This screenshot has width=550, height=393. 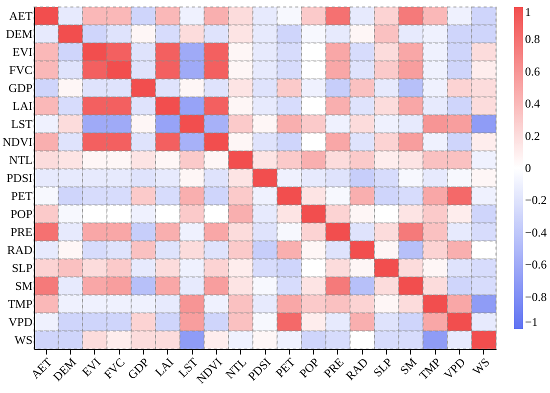 What do you see at coordinates (309, 367) in the screenshot?
I see `x-tick-label: POP` at bounding box center [309, 367].